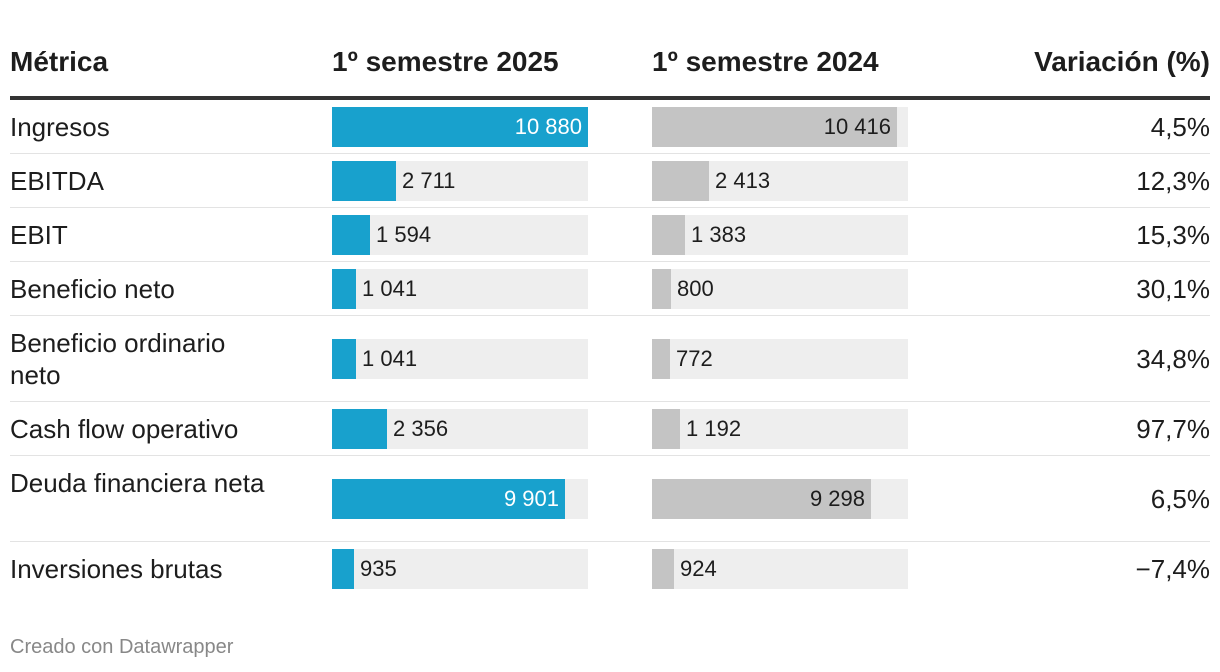  I want to click on metric-label: Beneficio ordinario neto, so click(118, 359).